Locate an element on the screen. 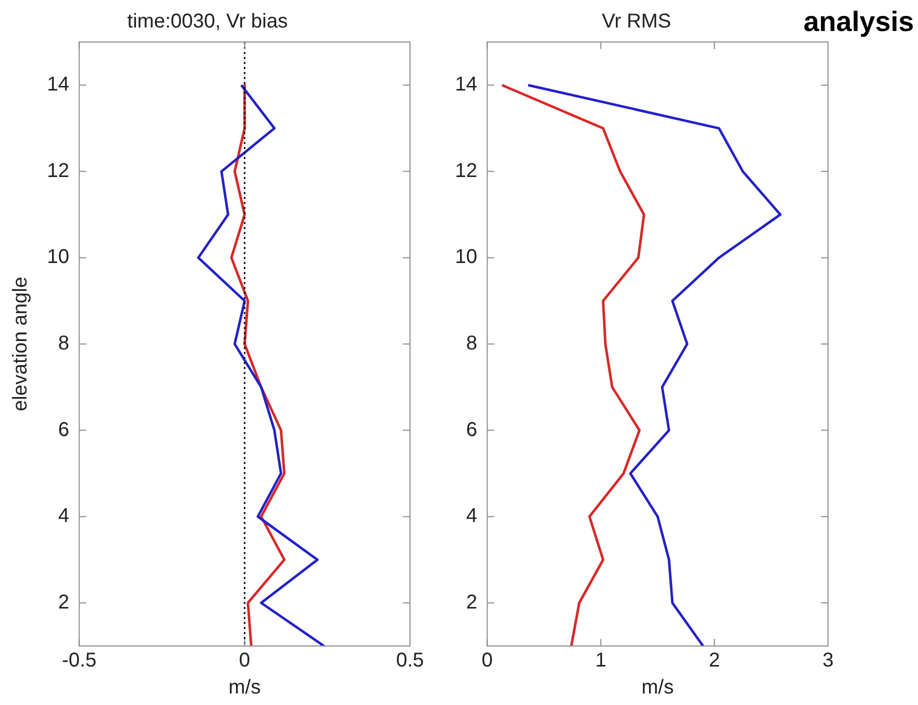  text: analysis is located at coordinates (858, 22).